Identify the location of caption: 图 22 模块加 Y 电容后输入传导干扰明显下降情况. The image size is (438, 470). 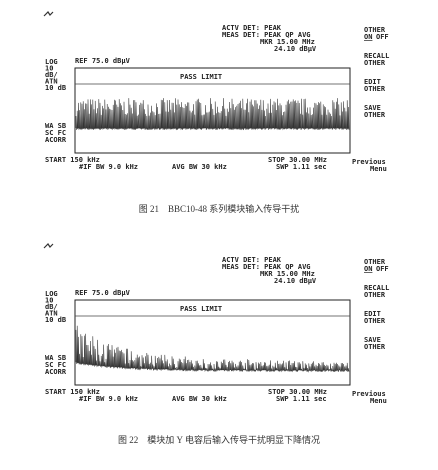
(219, 439).